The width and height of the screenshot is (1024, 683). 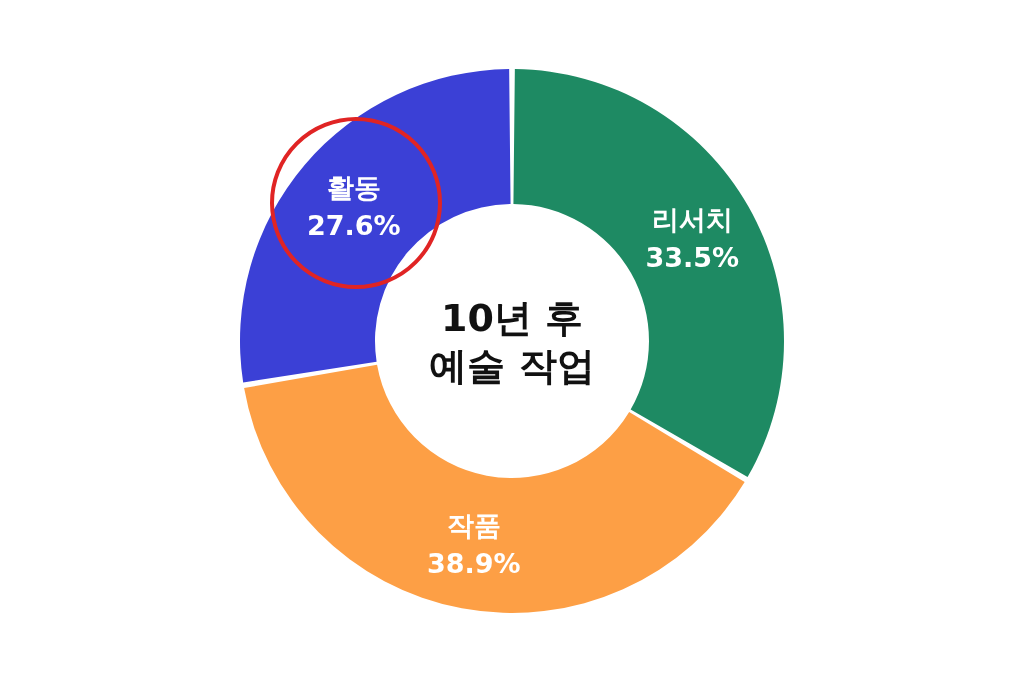 What do you see at coordinates (473, 526) in the screenshot?
I see `slice-label: 작품` at bounding box center [473, 526].